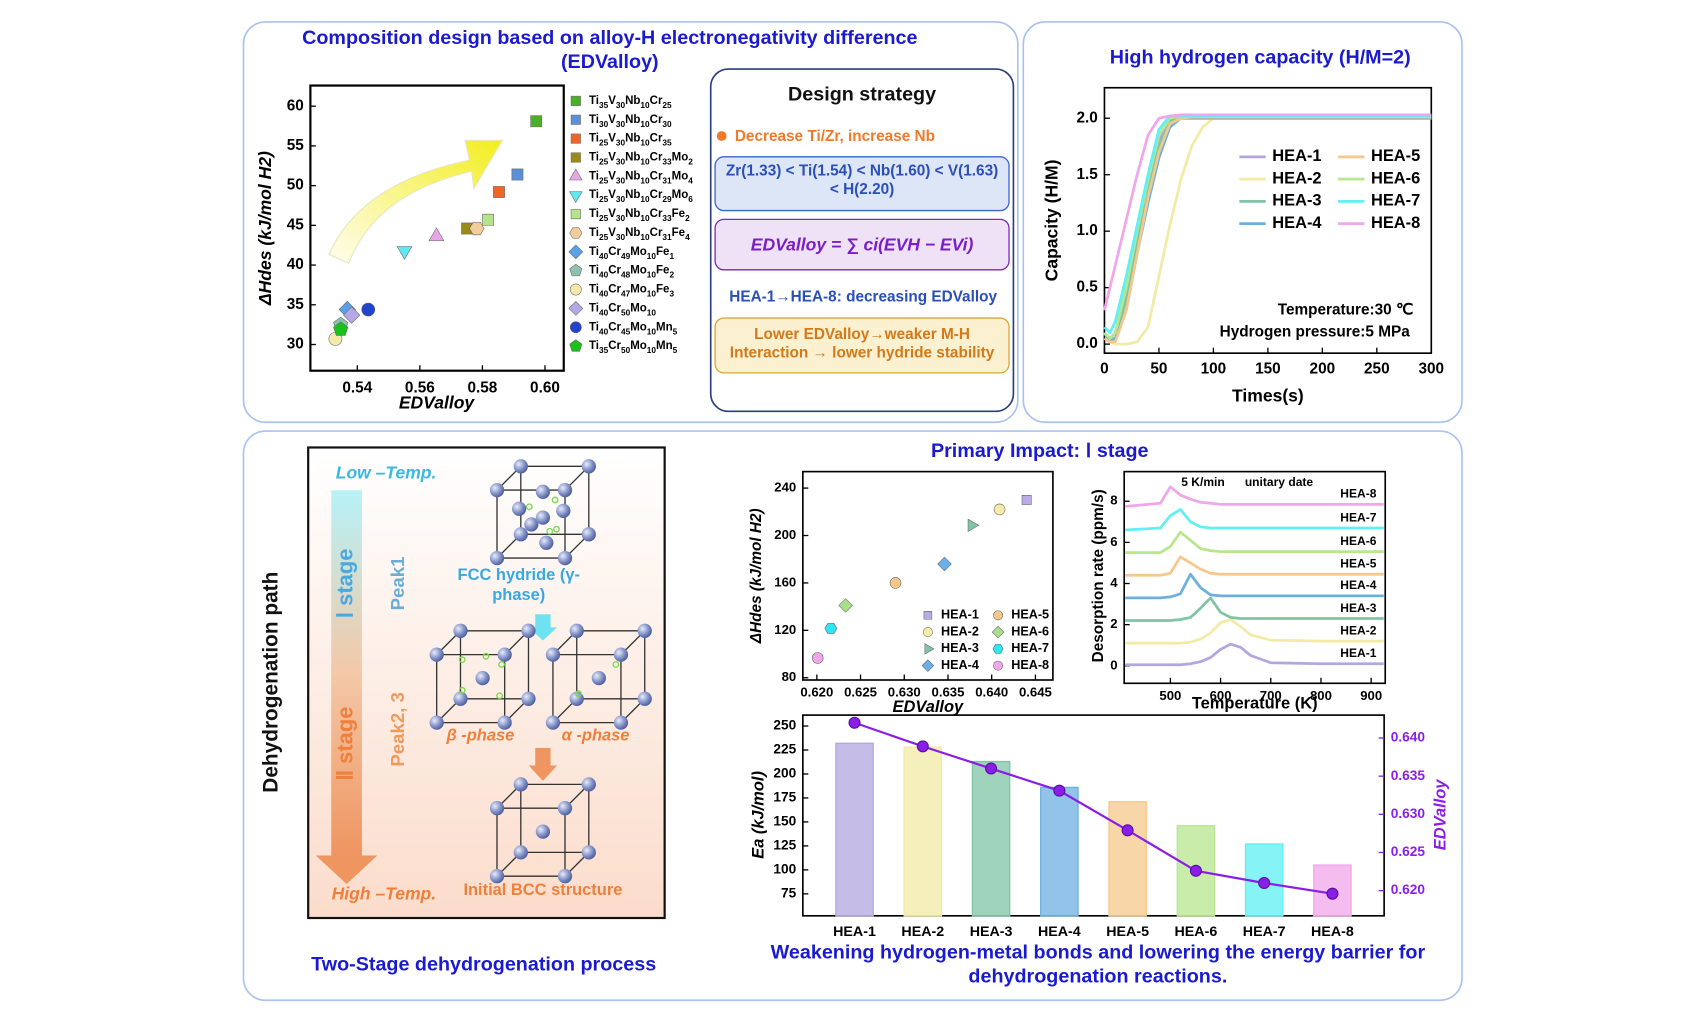 Image resolution: width=1700 pixels, height=1020 pixels. Describe the element at coordinates (675, 331) in the screenshot. I see `formula-part: 5` at that location.